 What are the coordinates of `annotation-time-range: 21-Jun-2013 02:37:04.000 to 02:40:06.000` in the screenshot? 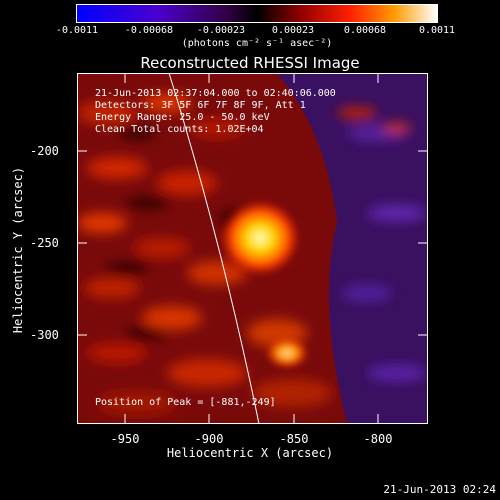 It's located at (215, 93).